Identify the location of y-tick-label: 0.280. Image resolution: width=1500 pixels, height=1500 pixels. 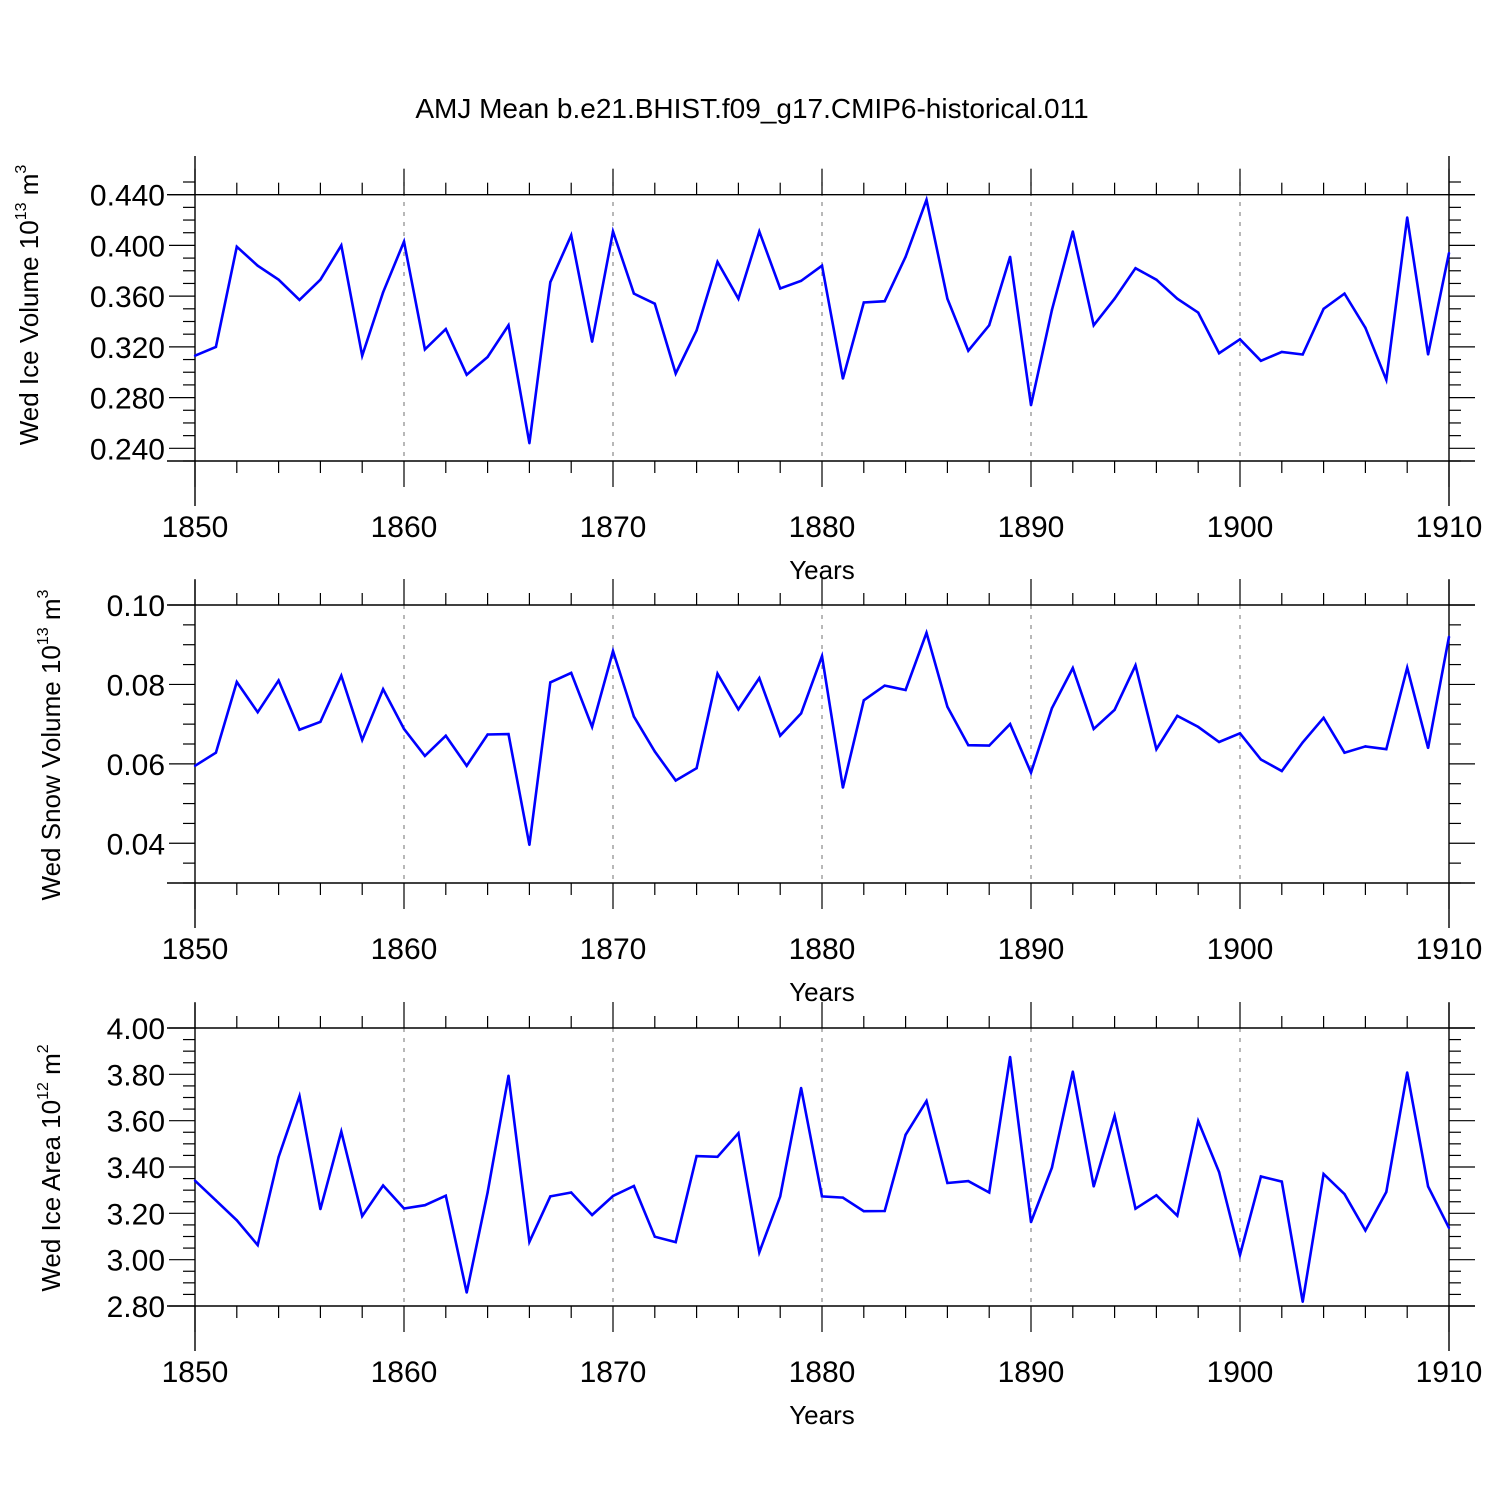
(127, 399).